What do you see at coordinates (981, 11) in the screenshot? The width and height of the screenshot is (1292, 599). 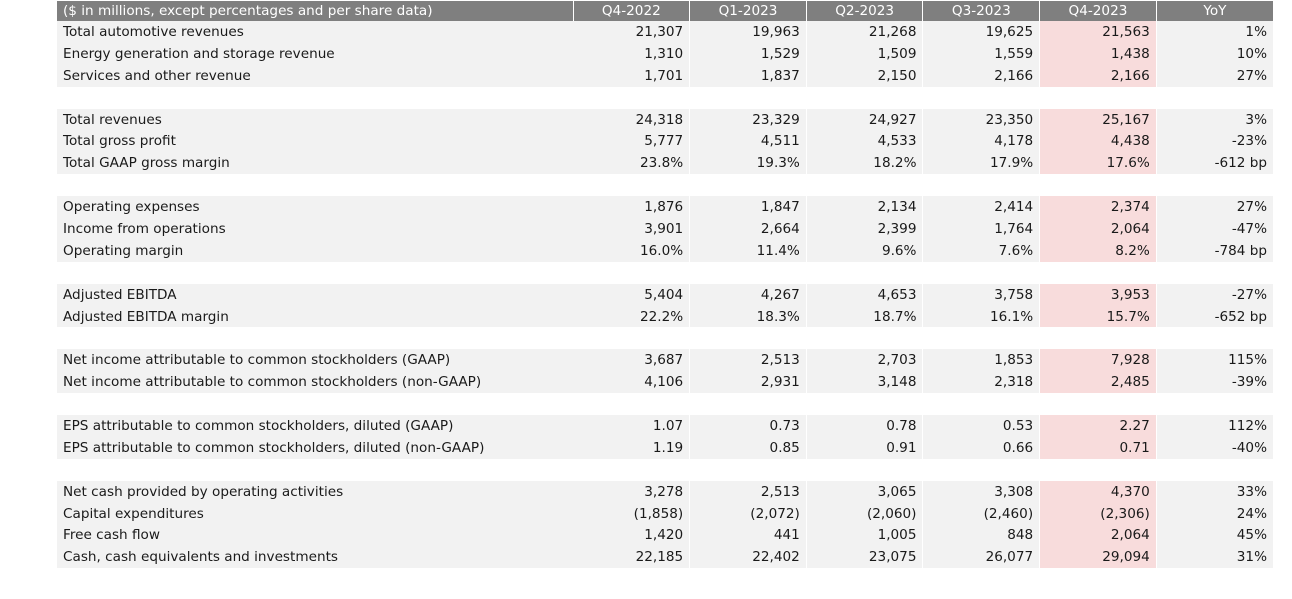 I see `column-header: Q3-2023` at bounding box center [981, 11].